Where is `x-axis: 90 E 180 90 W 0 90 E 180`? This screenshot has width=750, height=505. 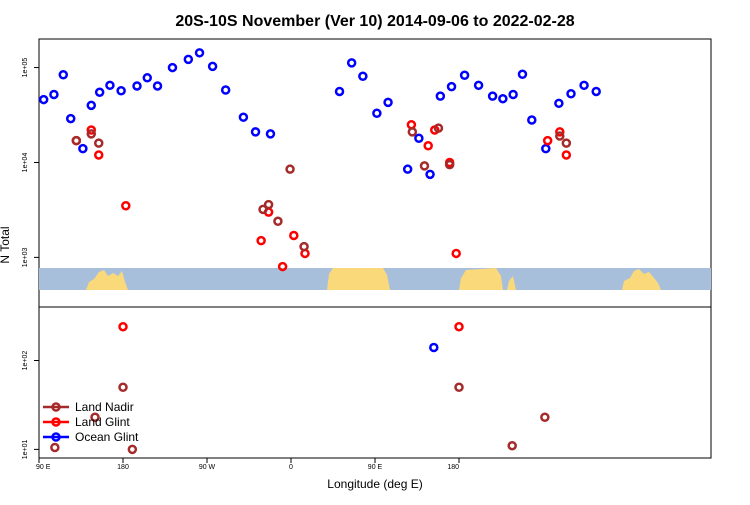 x-axis: 90 E 180 90 W 0 90 E 180 is located at coordinates (248, 464).